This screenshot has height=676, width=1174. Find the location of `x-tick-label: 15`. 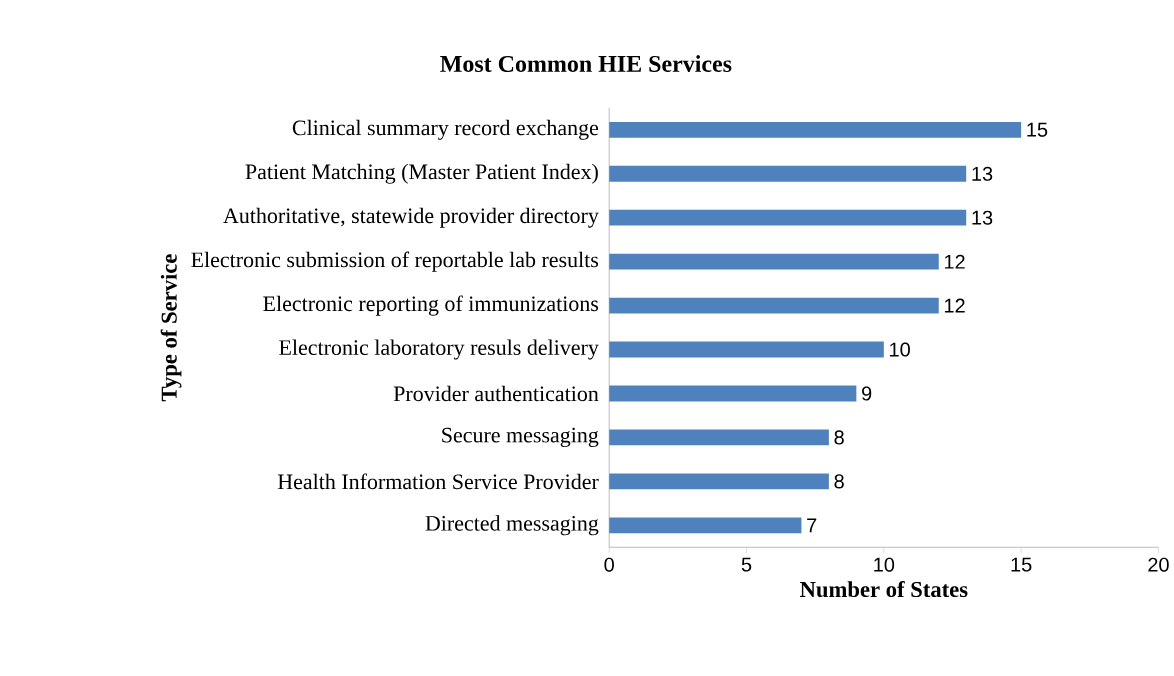

x-tick-label: 15 is located at coordinates (1021, 564).